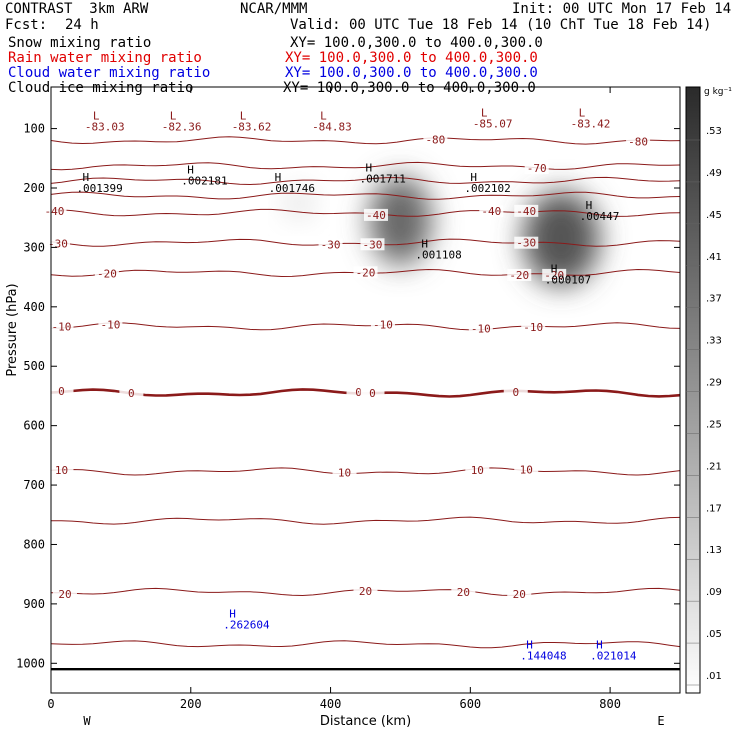  What do you see at coordinates (34, 307) in the screenshot?
I see `y-tick-label: 400` at bounding box center [34, 307].